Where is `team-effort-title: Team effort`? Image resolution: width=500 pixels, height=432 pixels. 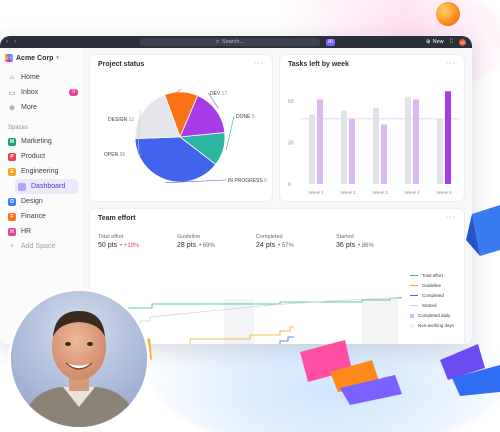
team-effort-title: Team effort is located at coordinates (117, 218).